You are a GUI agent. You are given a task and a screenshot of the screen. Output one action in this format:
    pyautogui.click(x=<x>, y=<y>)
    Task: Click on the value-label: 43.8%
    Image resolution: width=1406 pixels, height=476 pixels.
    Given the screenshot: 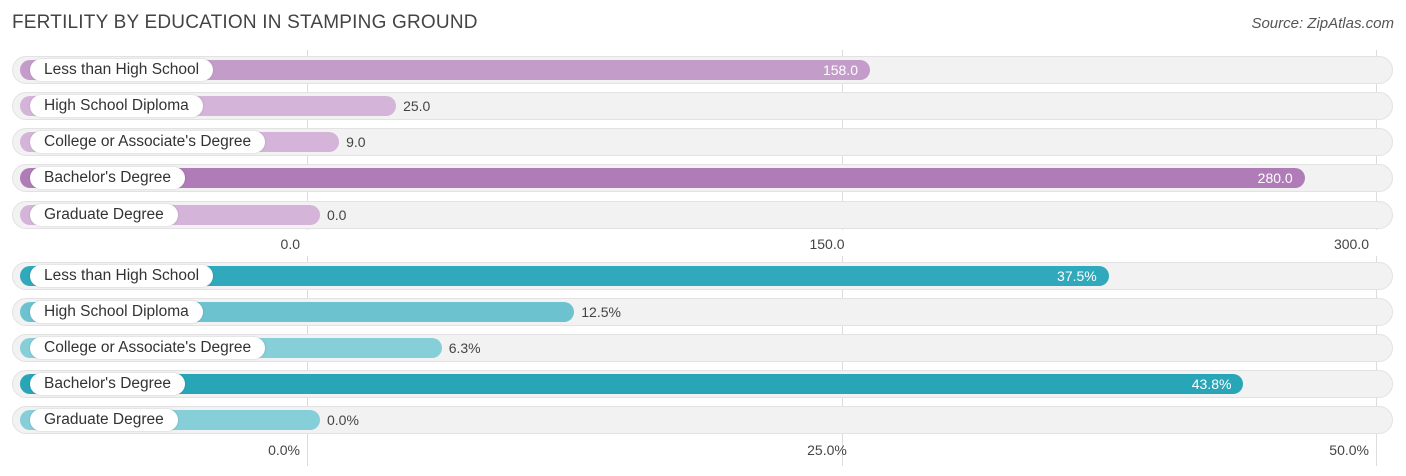 What is the action you would take?
    pyautogui.click(x=1211, y=384)
    